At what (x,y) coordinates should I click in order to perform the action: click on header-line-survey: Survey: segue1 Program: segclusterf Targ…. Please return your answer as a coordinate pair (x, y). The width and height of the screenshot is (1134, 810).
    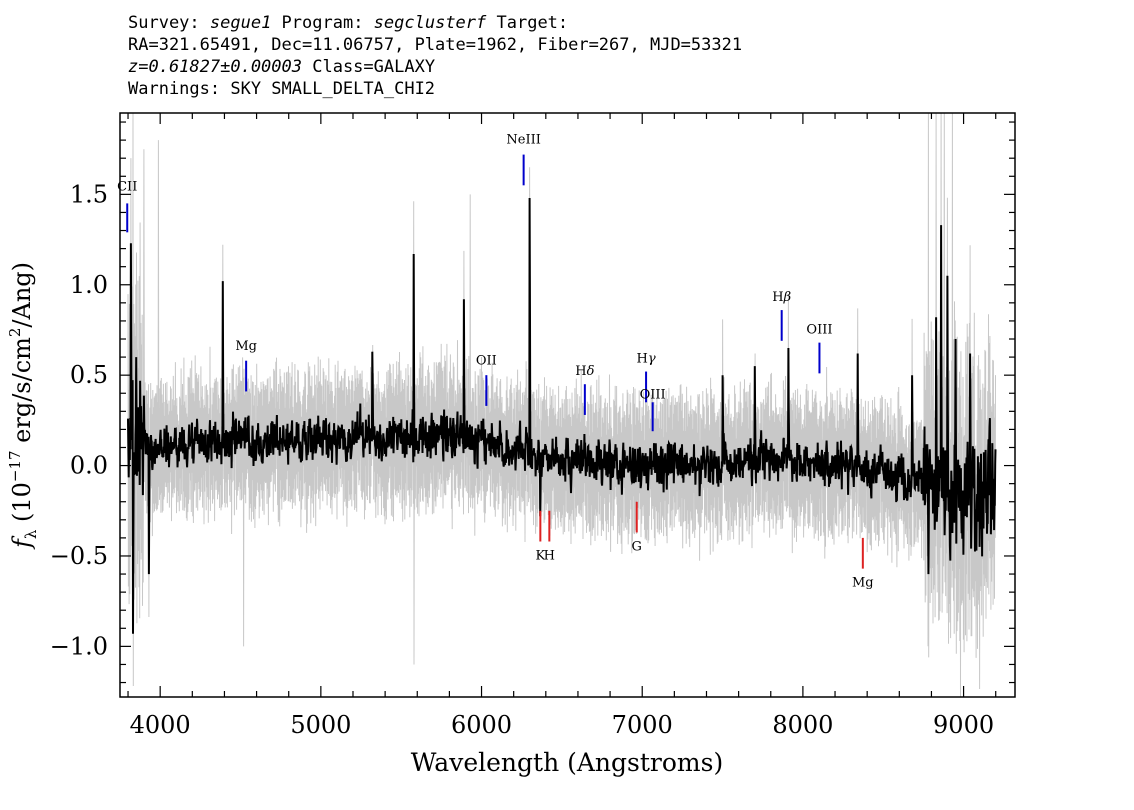
    Looking at the image, I should click on (578, 23).